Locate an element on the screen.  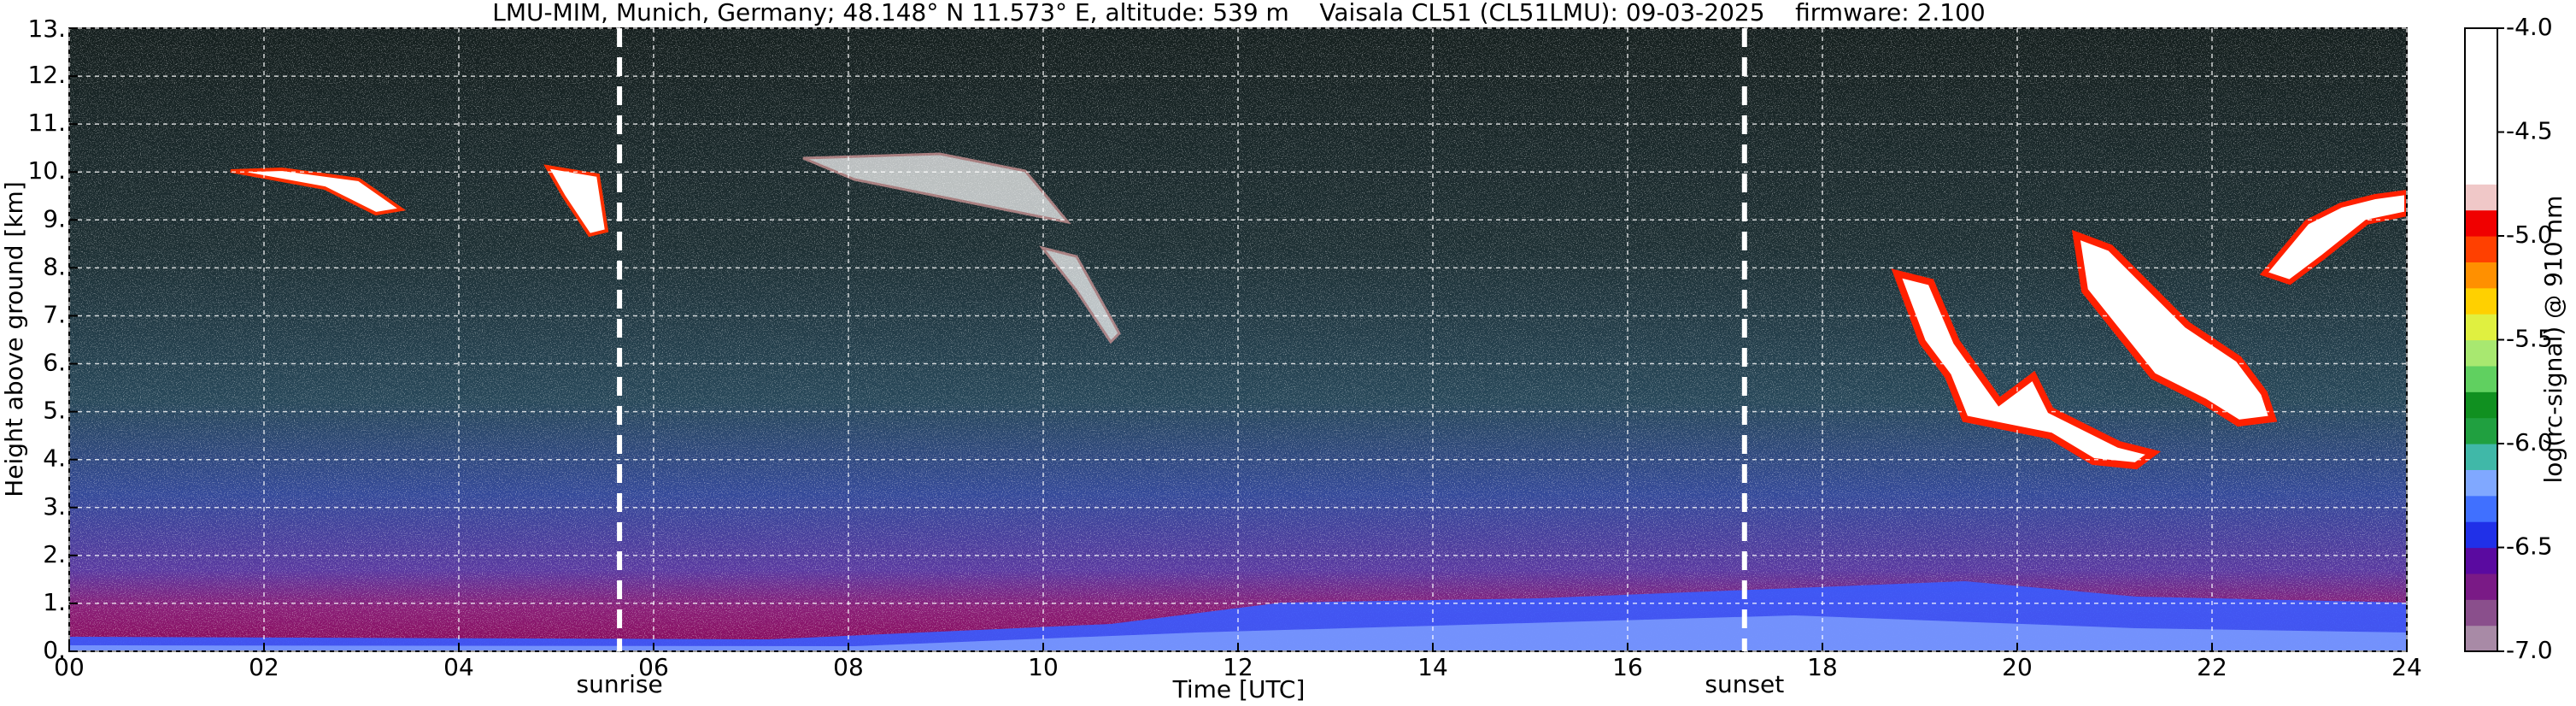
y-tick-label: 5. is located at coordinates (54, 411).